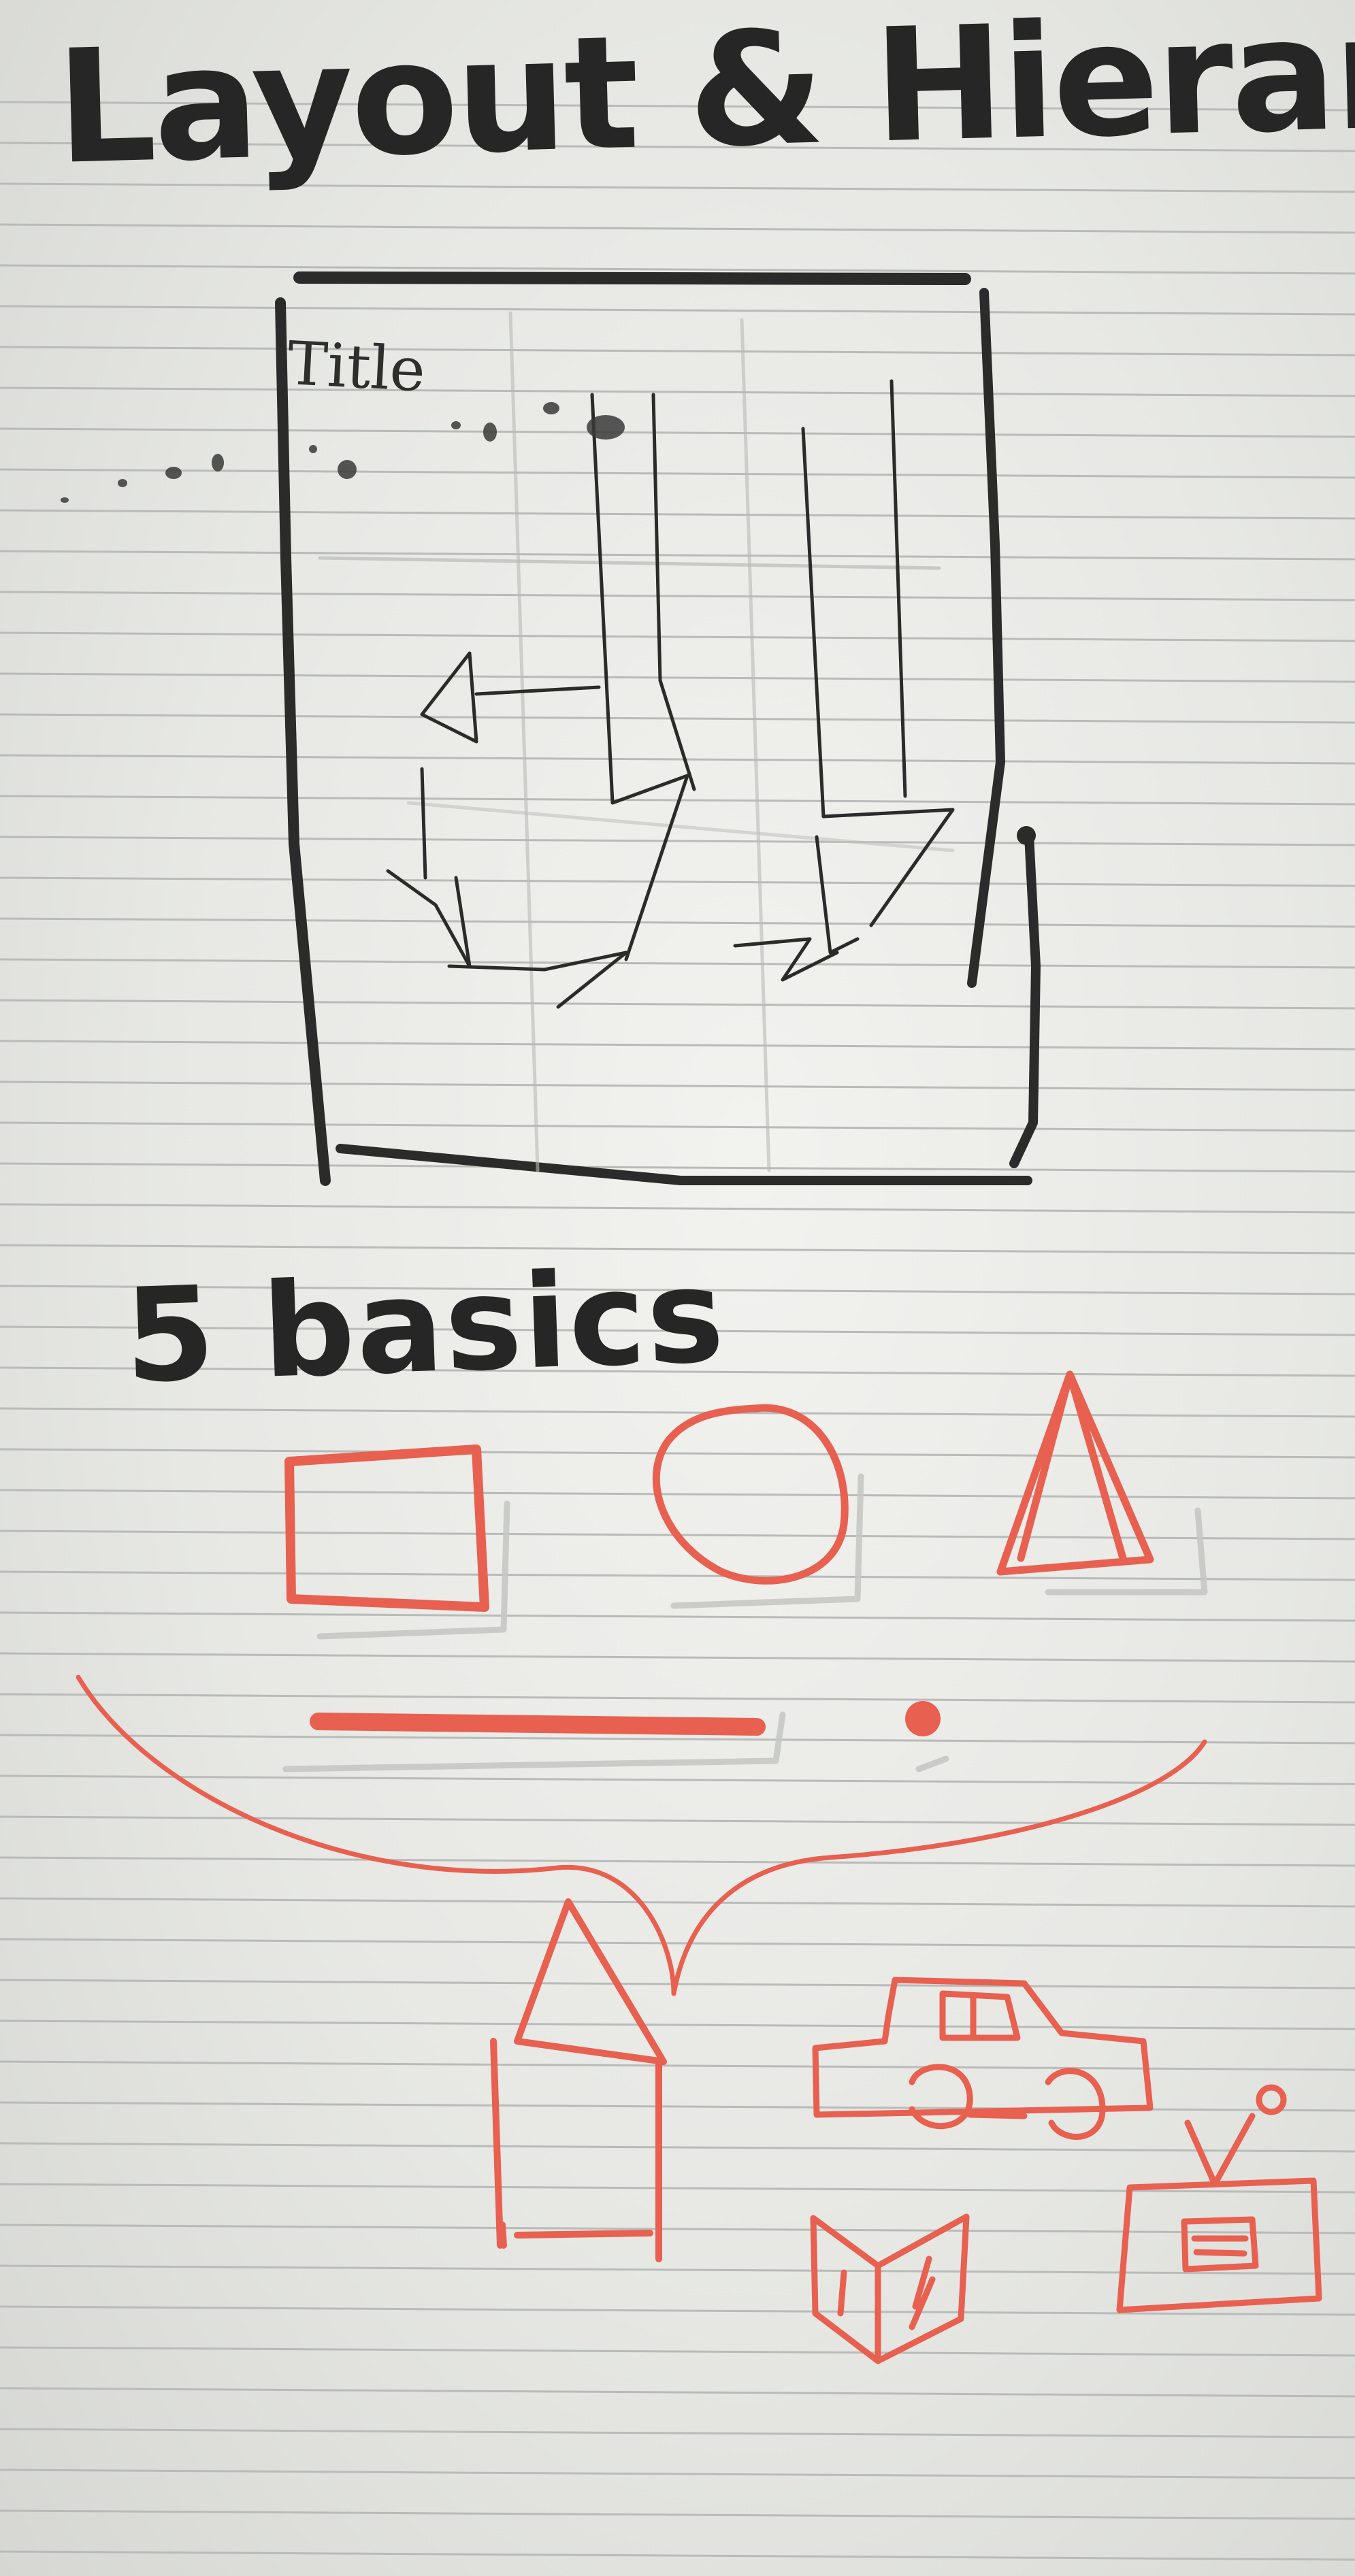  What do you see at coordinates (1075, 1473) in the screenshot?
I see `triangle-shape` at bounding box center [1075, 1473].